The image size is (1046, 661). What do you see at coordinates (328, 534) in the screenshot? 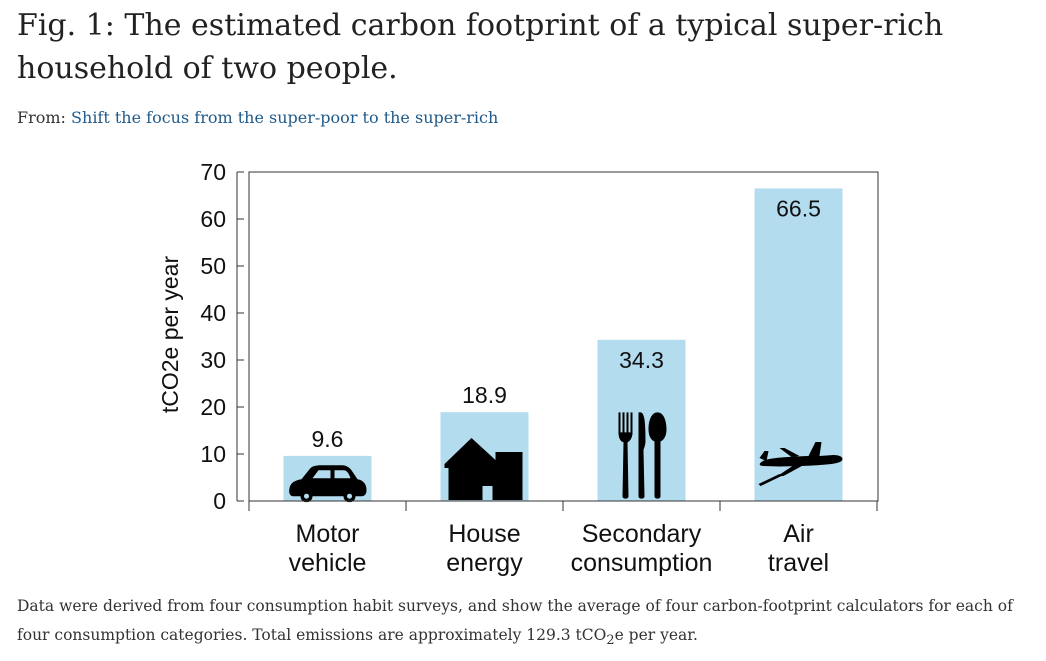
I see `x-tick-label: Motor` at bounding box center [328, 534].